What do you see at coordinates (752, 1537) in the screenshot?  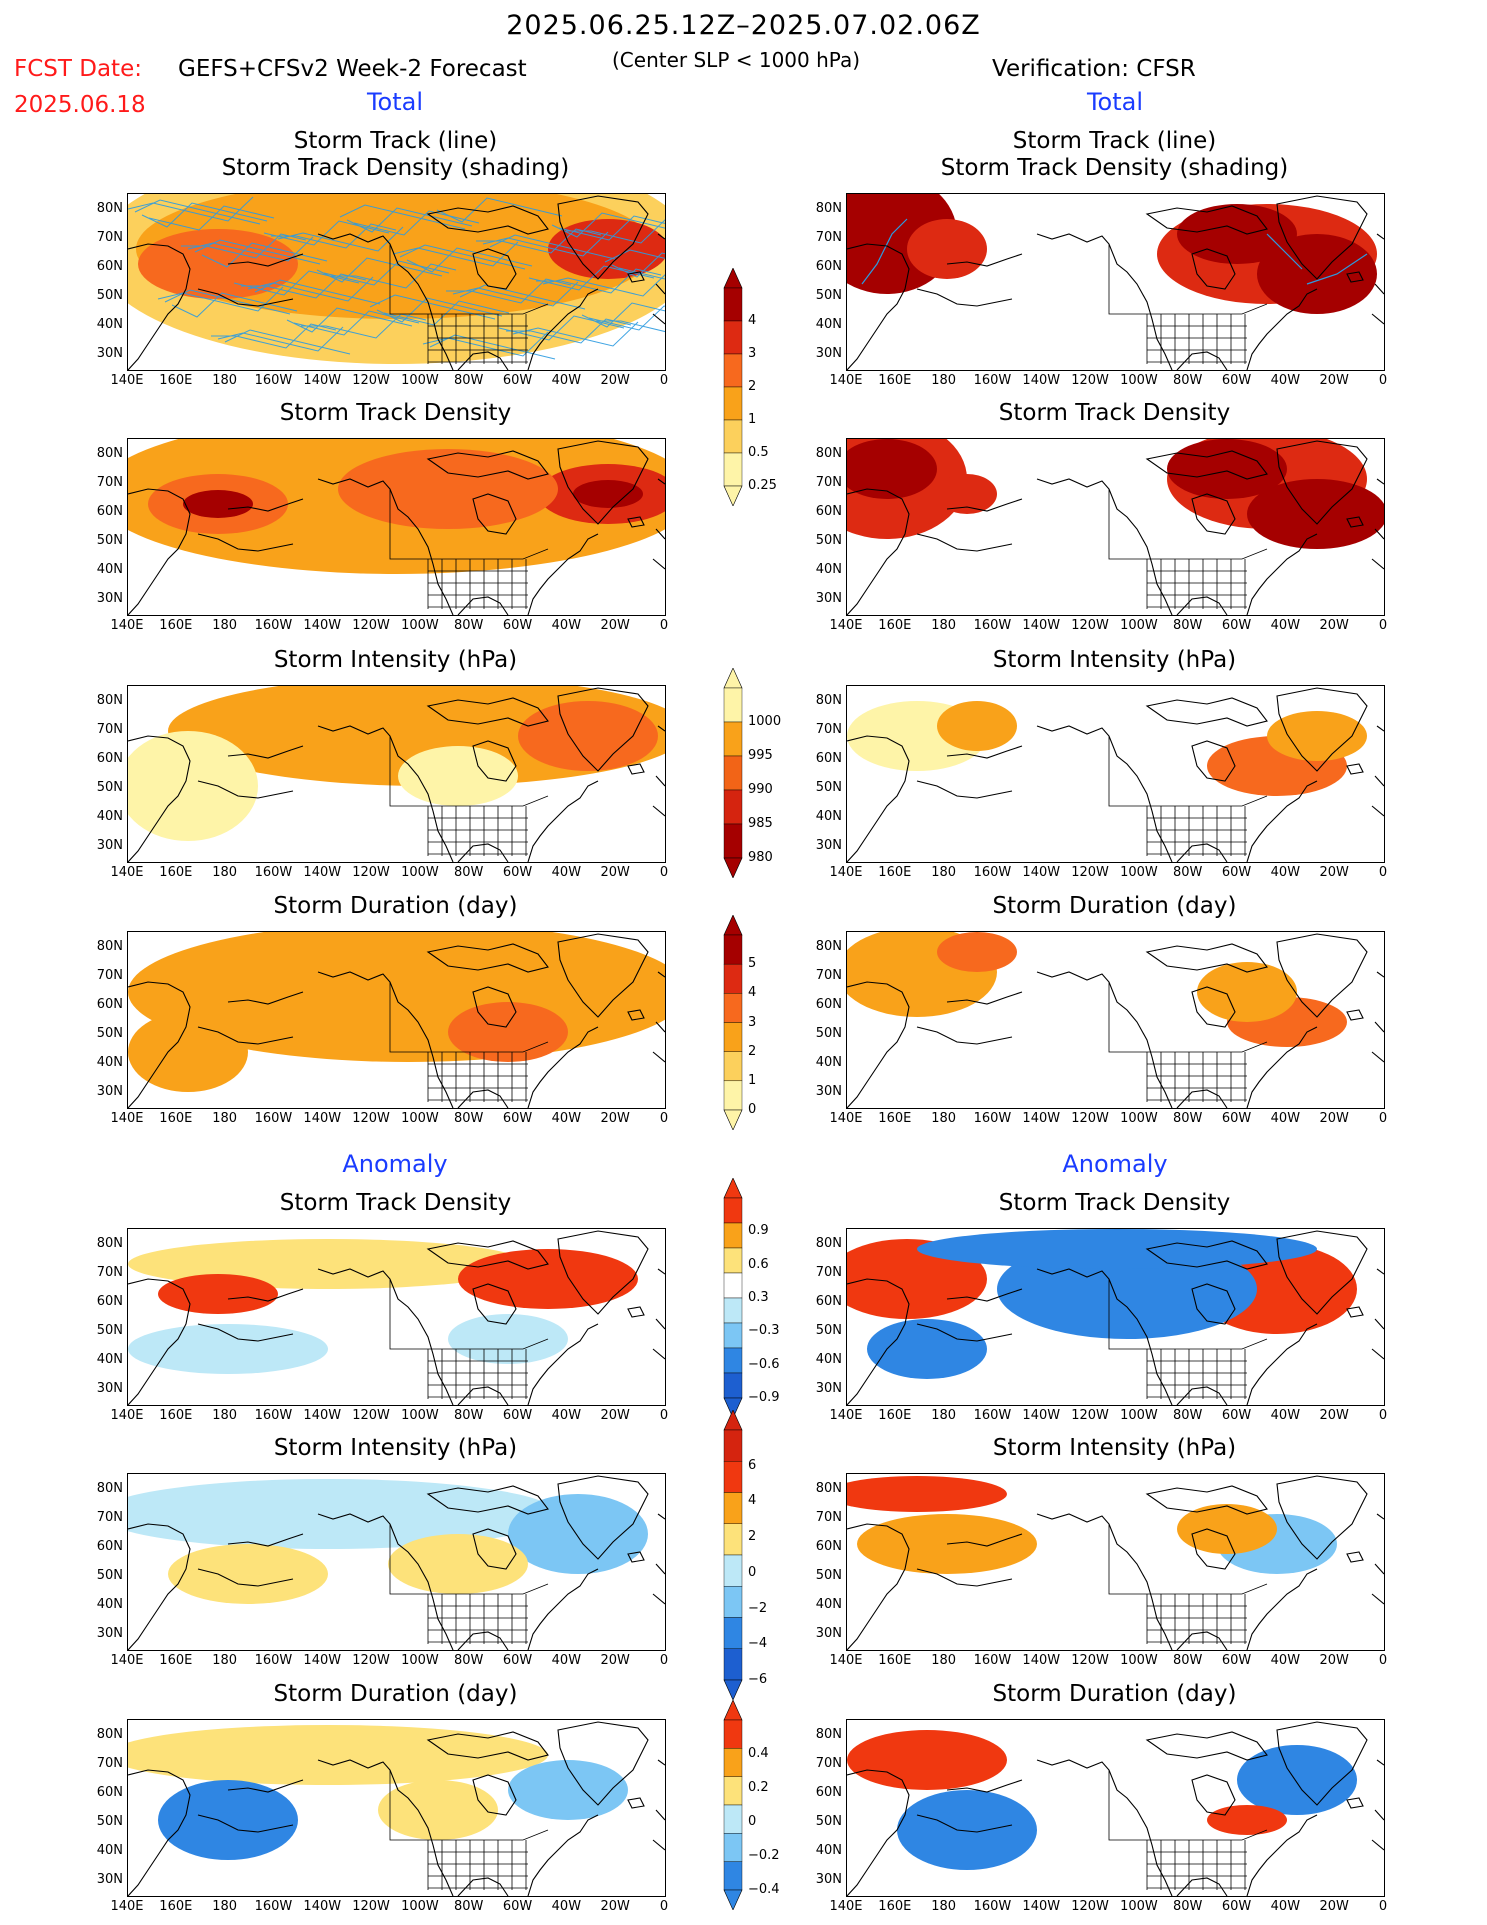 I see `colorbar-label: 2` at bounding box center [752, 1537].